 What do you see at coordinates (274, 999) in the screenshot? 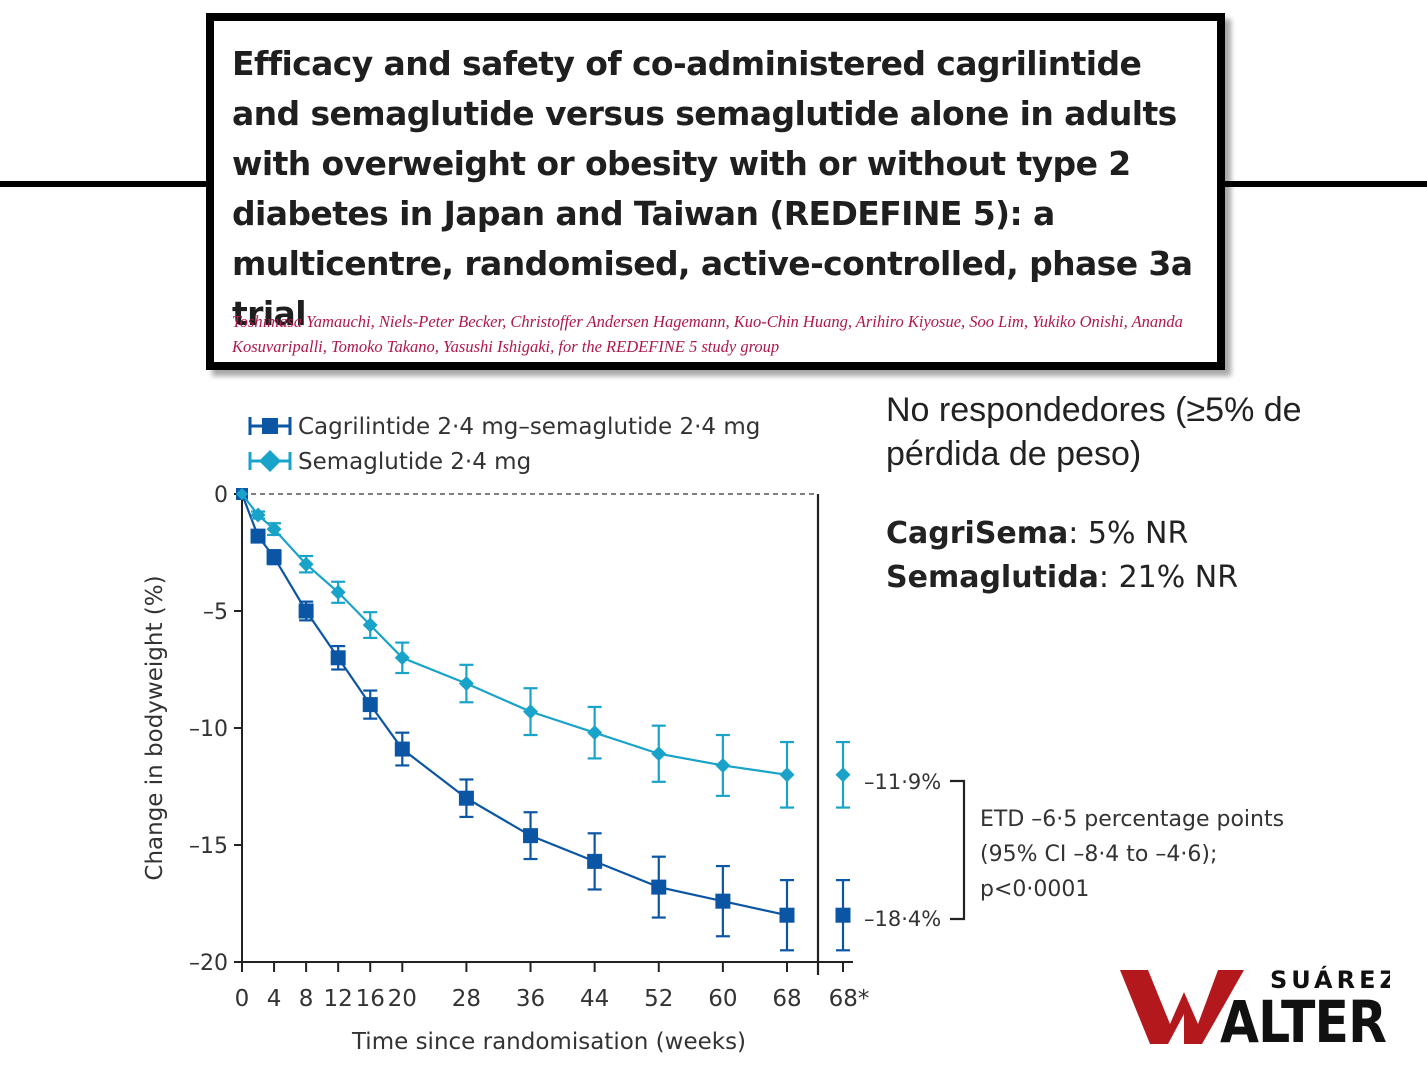
I see `x-tick-label: 4` at bounding box center [274, 999].